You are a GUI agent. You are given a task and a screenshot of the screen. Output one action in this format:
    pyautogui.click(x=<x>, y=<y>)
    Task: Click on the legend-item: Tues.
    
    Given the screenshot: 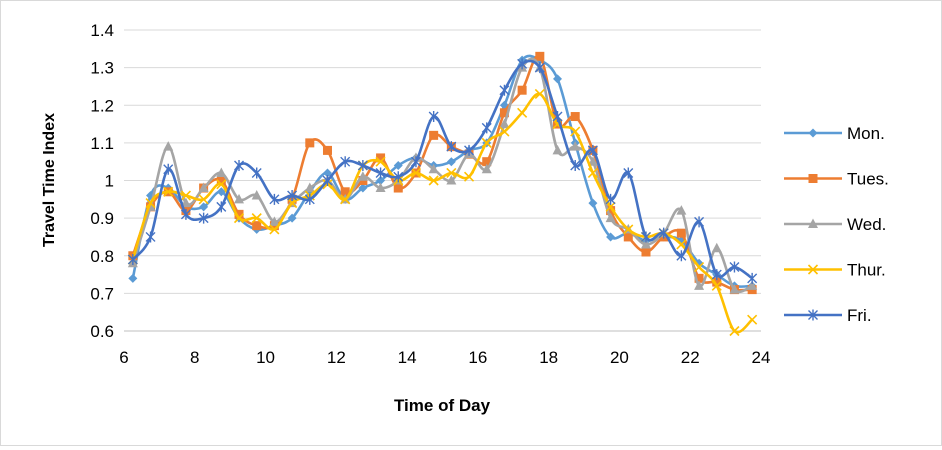 What is the action you would take?
    pyautogui.click(x=836, y=179)
    